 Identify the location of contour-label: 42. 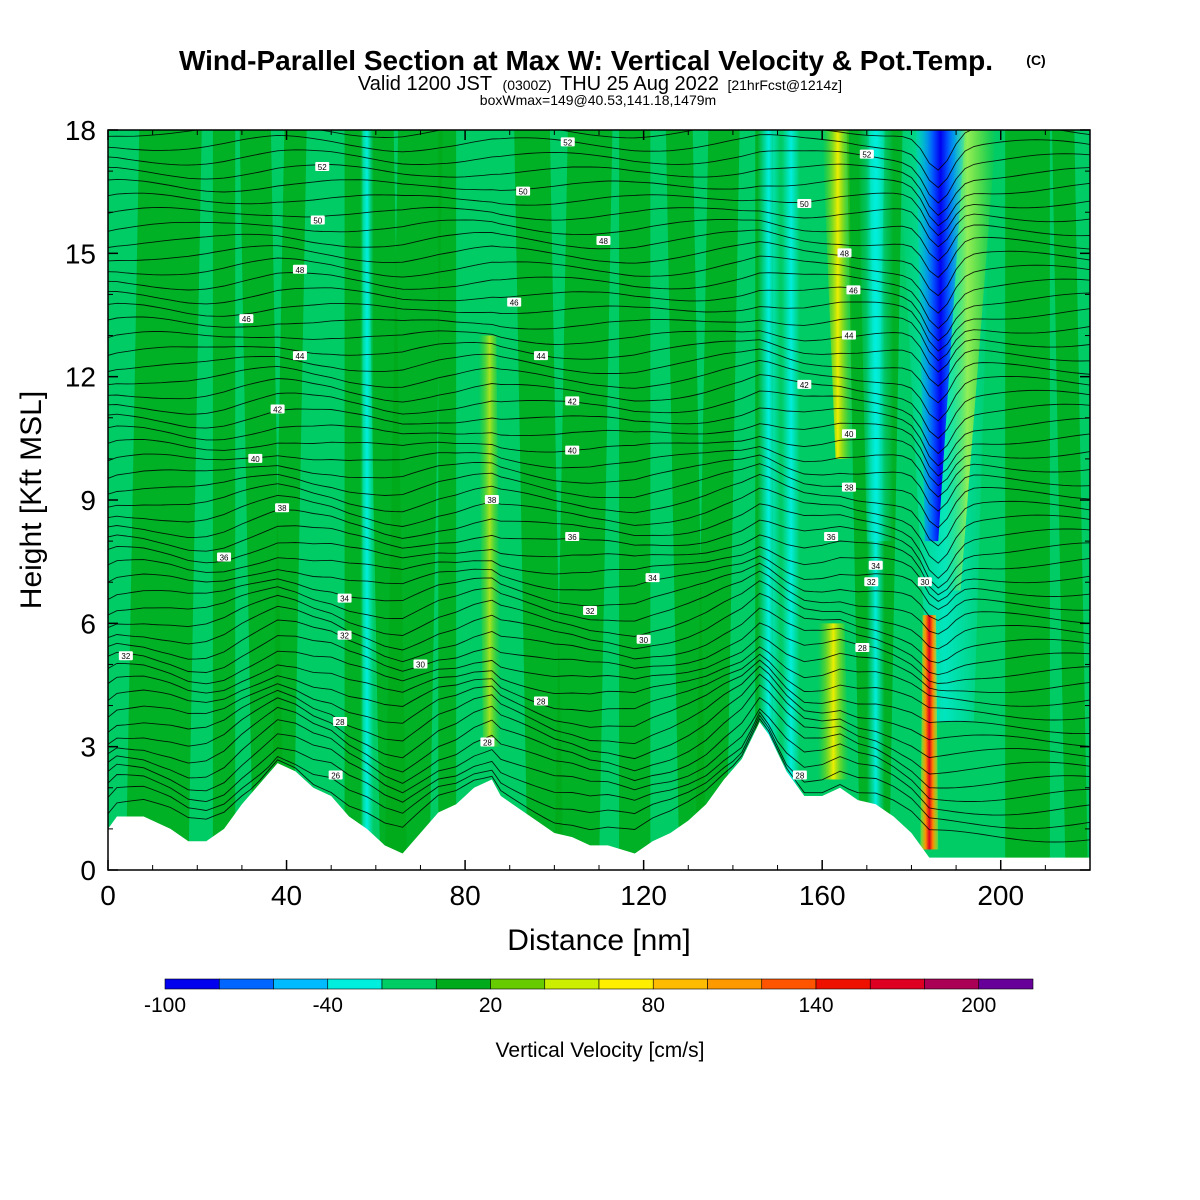
(804, 384).